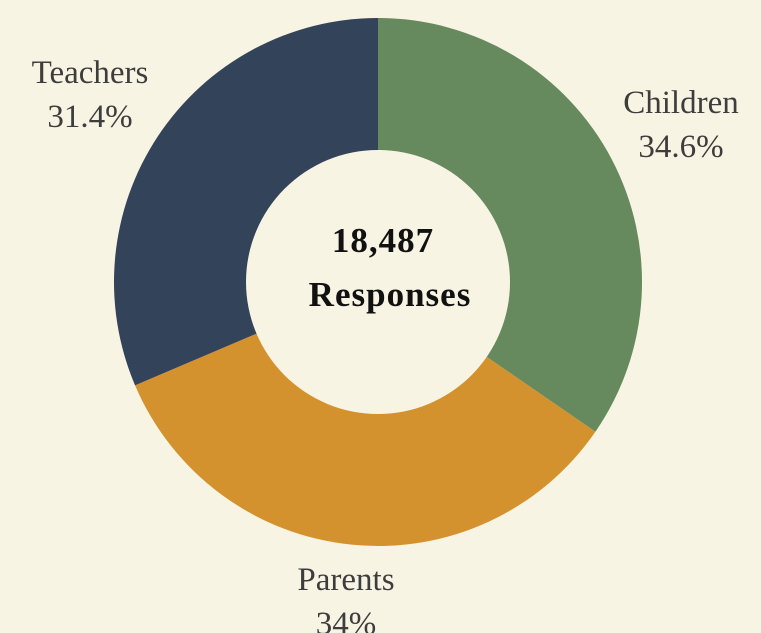 The height and width of the screenshot is (633, 761). What do you see at coordinates (89, 117) in the screenshot?
I see `slice-label-value-teachers: 31.4%` at bounding box center [89, 117].